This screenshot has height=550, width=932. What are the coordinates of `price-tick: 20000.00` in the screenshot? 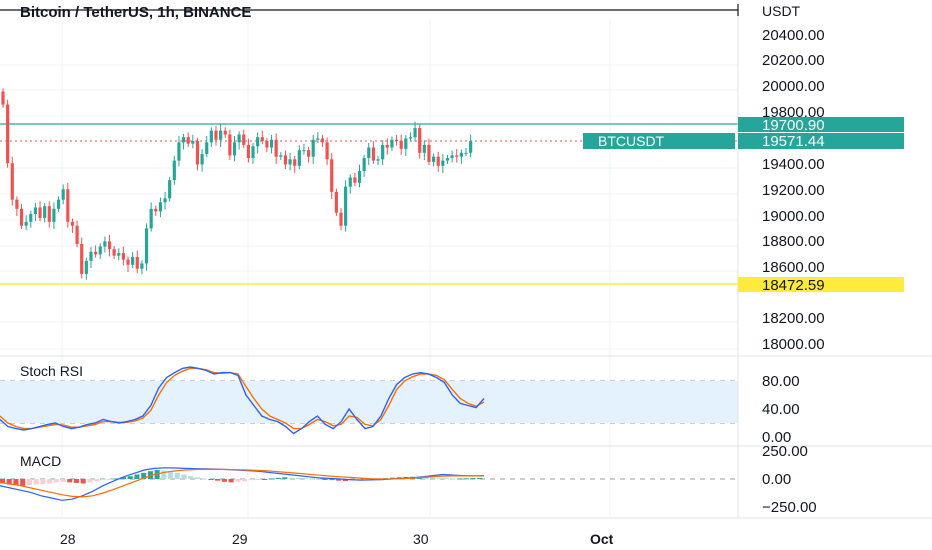 It's located at (793, 86).